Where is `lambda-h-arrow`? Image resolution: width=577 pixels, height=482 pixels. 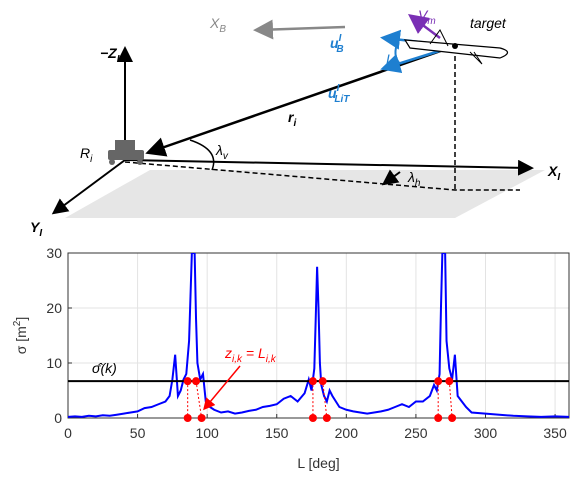 lambda-h-arrow is located at coordinates (391, 177).